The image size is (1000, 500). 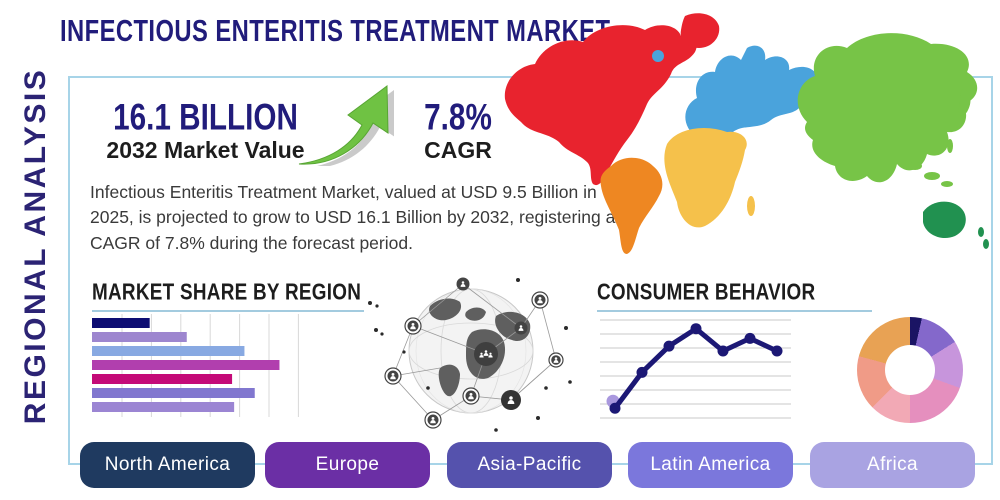 What do you see at coordinates (658, 56) in the screenshot?
I see `map-iceland` at bounding box center [658, 56].